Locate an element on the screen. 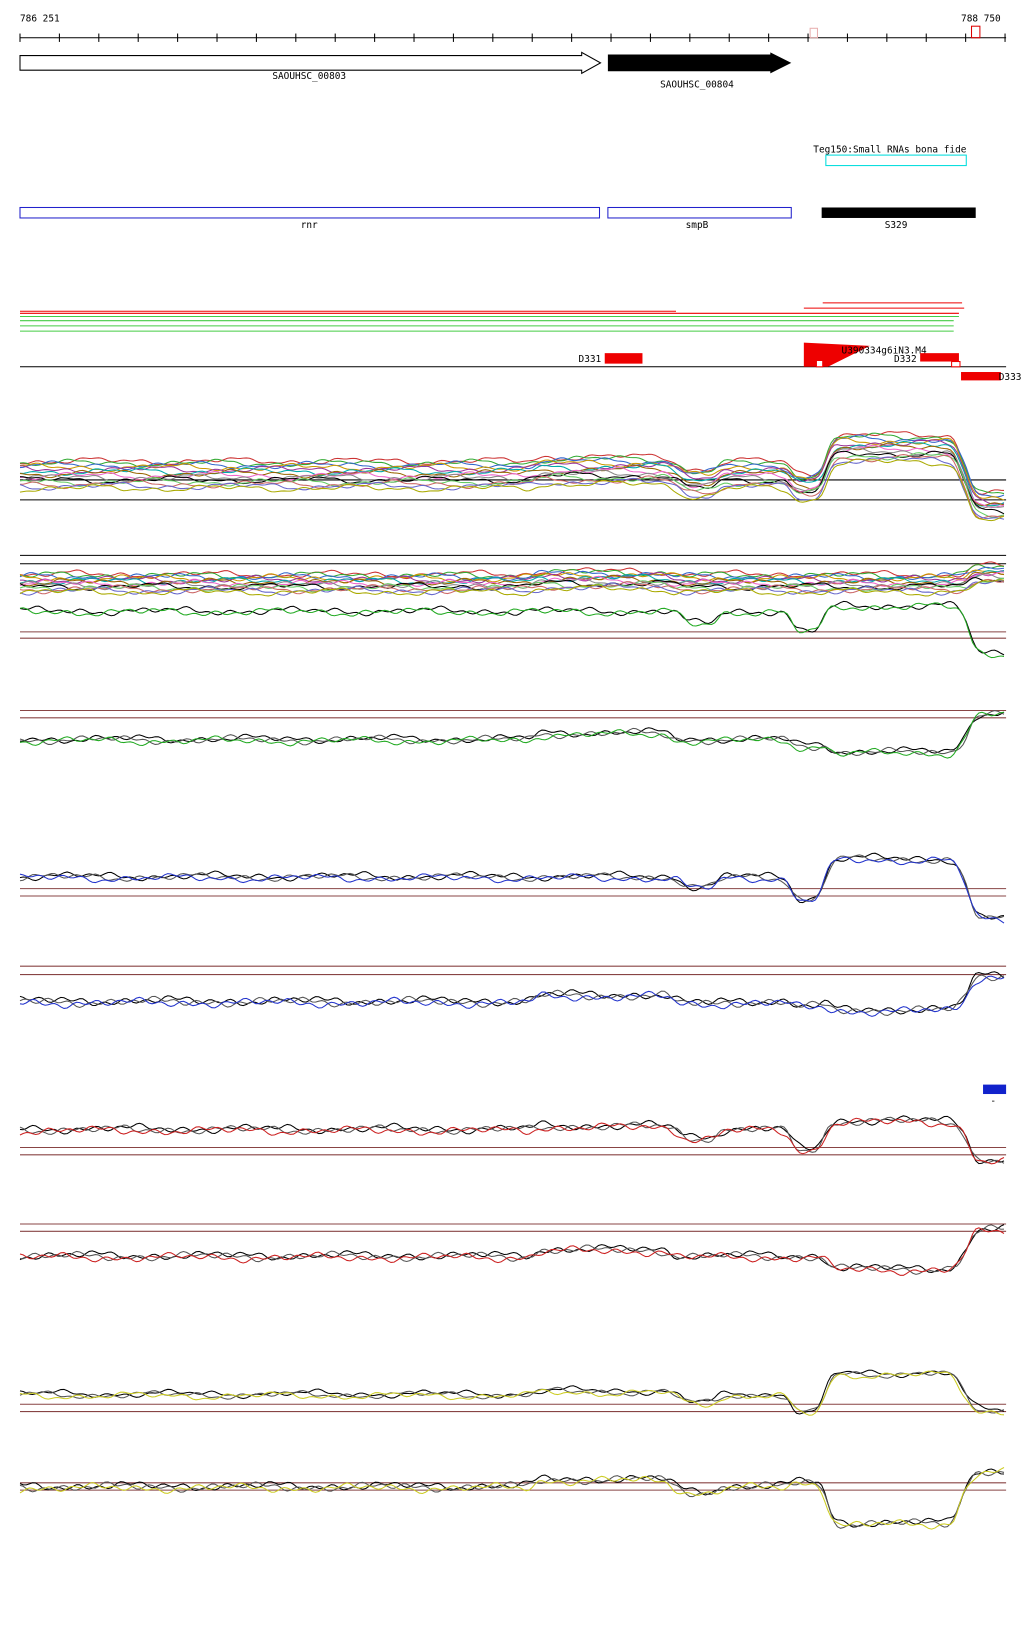  legend-label: - is located at coordinates (993, 1101).